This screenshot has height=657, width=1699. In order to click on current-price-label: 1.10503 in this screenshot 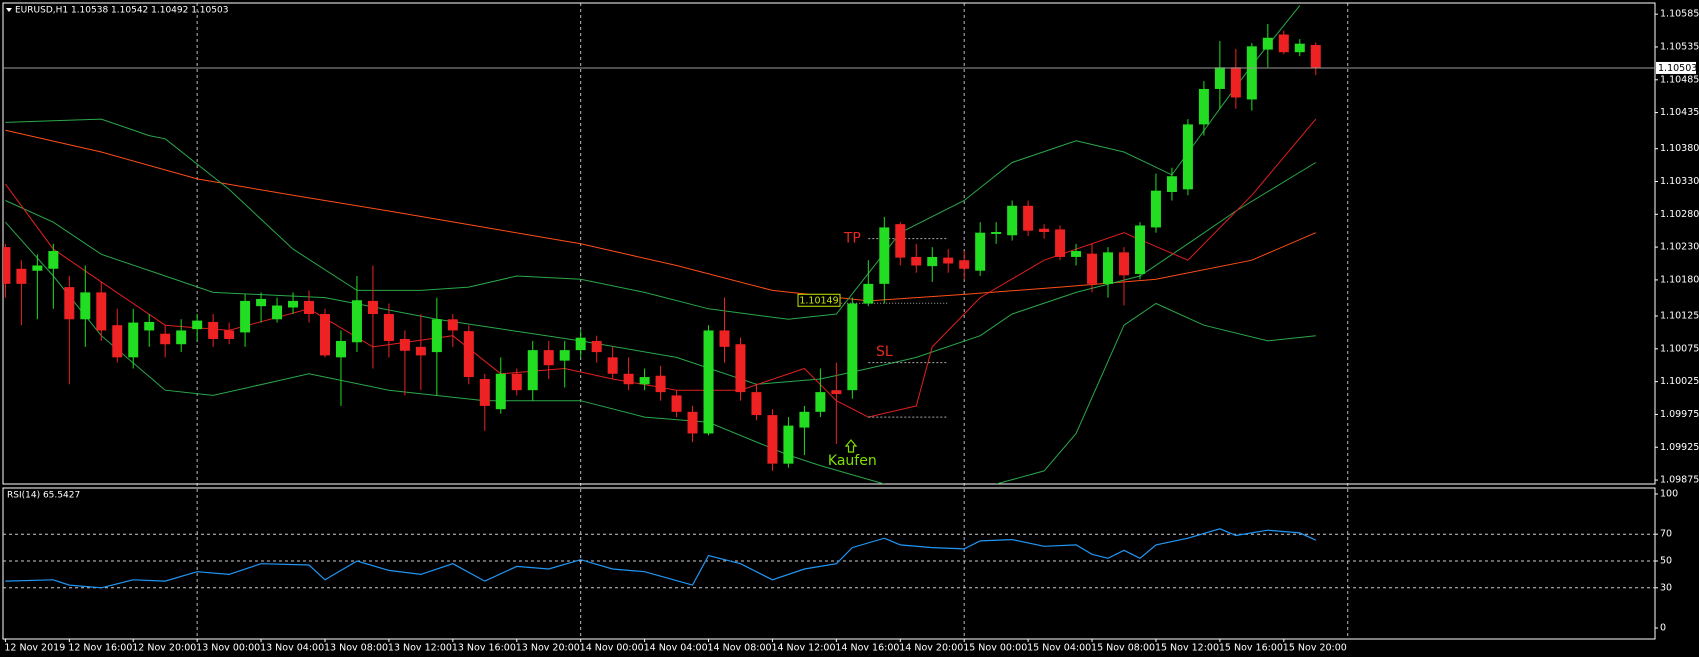, I will do `click(1677, 68)`.